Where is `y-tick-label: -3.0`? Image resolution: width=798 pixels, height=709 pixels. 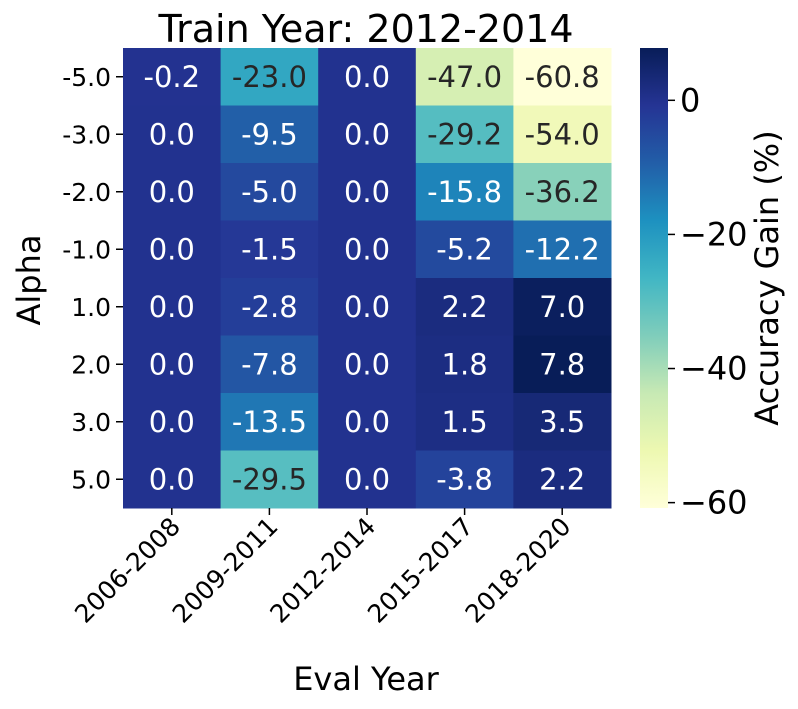
y-tick-label: -3.0 is located at coordinates (86, 134).